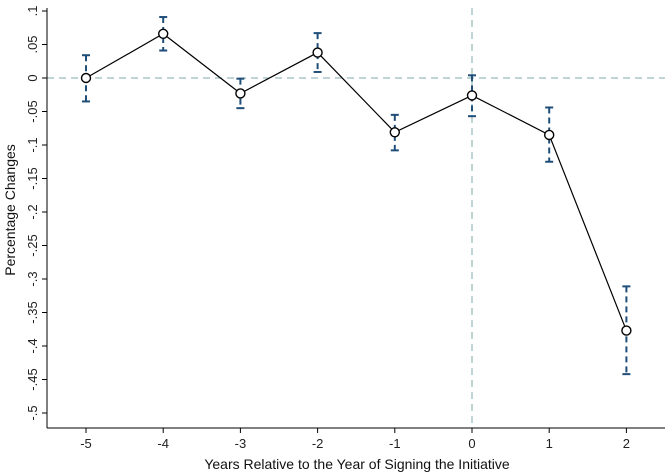 This screenshot has width=667, height=474. What do you see at coordinates (32, 178) in the screenshot?
I see `y-tick-label: -.15` at bounding box center [32, 178].